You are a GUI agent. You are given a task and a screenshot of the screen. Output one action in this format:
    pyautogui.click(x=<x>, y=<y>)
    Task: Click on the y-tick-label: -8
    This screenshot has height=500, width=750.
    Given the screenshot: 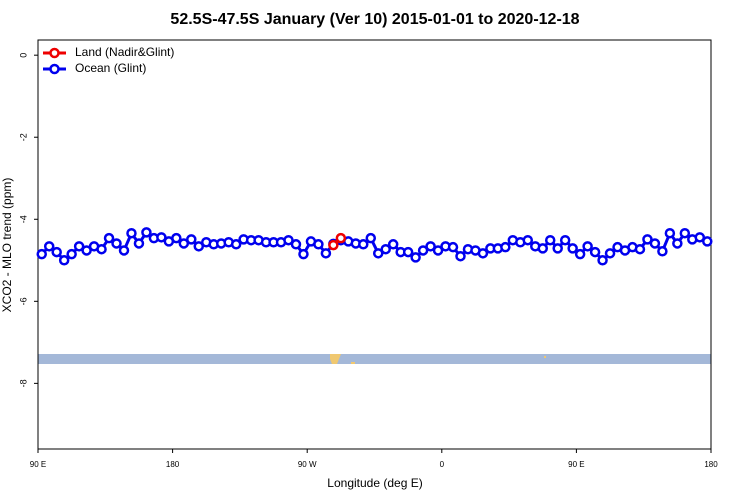 What is the action you would take?
    pyautogui.click(x=23, y=383)
    